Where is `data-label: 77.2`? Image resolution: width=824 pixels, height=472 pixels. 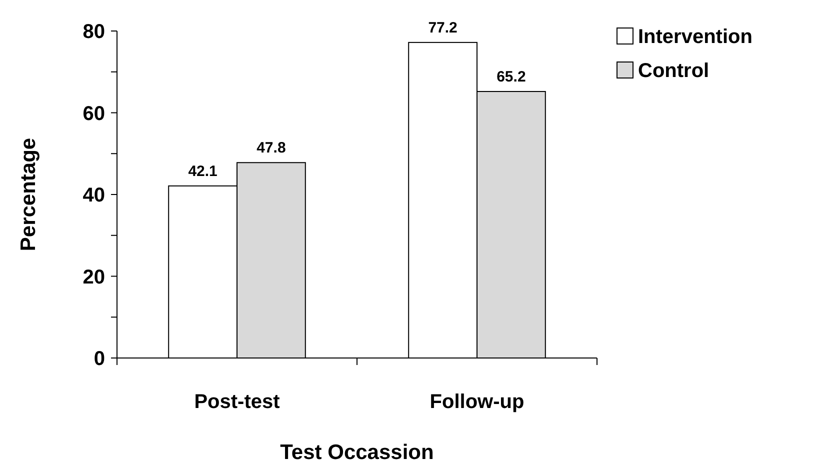 data-label: 77.2 is located at coordinates (443, 27).